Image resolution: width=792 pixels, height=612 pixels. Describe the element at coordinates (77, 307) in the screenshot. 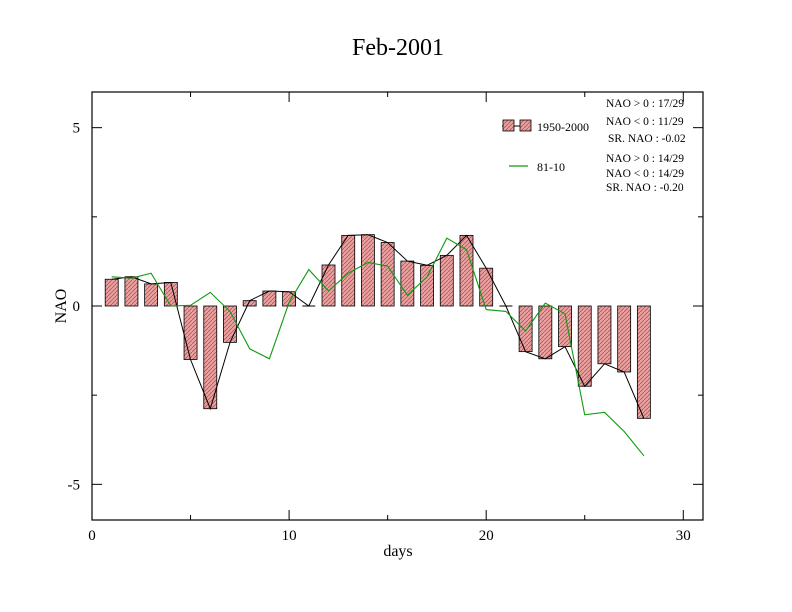

I see `y-tick-label: 0` at that location.